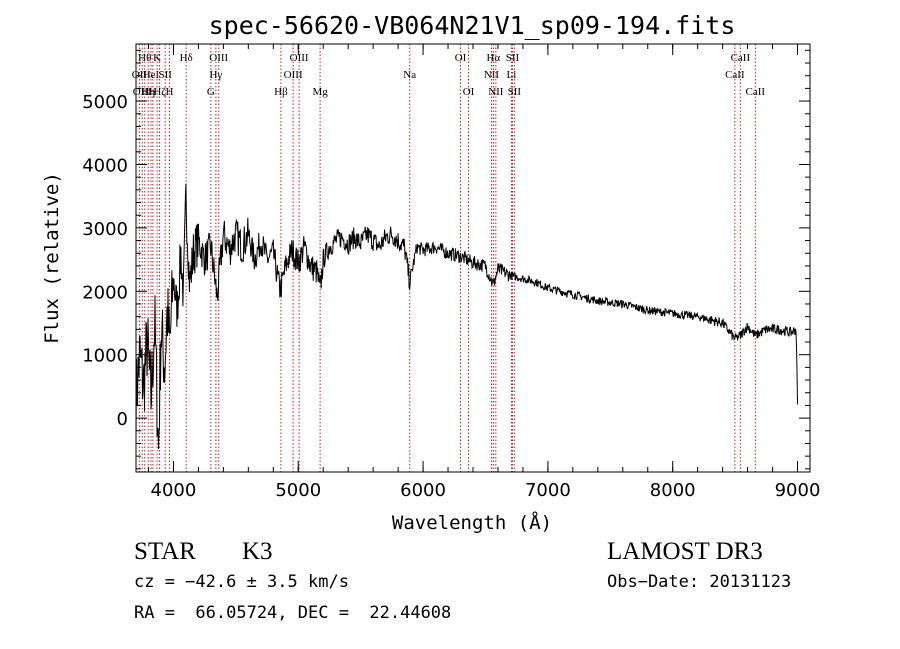 The image size is (900, 649). What do you see at coordinates (299, 58) in the screenshot?
I see `line-label-16: OIII` at bounding box center [299, 58].